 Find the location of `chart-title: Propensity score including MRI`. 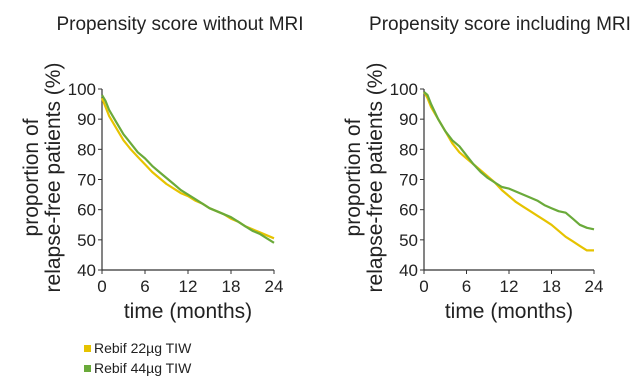

chart-title: Propensity score including MRI is located at coordinates (500, 24).